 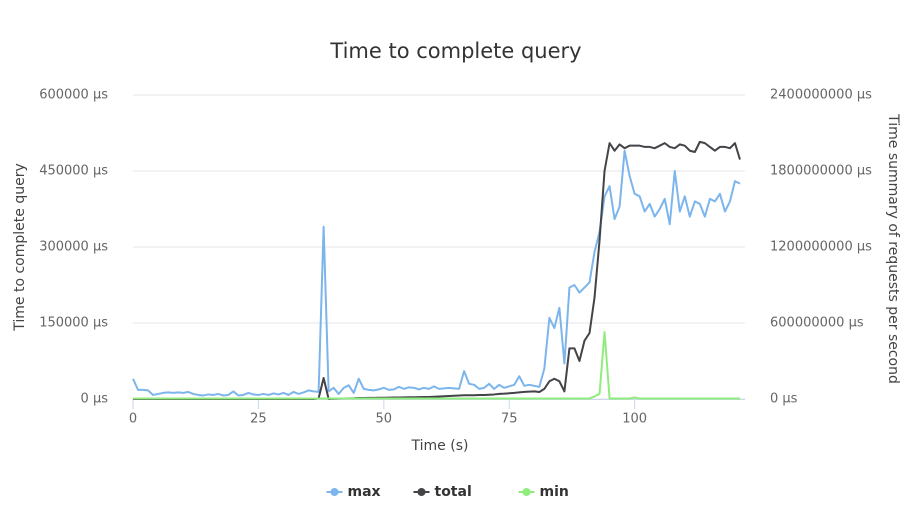 What do you see at coordinates (453, 492) in the screenshot?
I see `legend-label: total` at bounding box center [453, 492].